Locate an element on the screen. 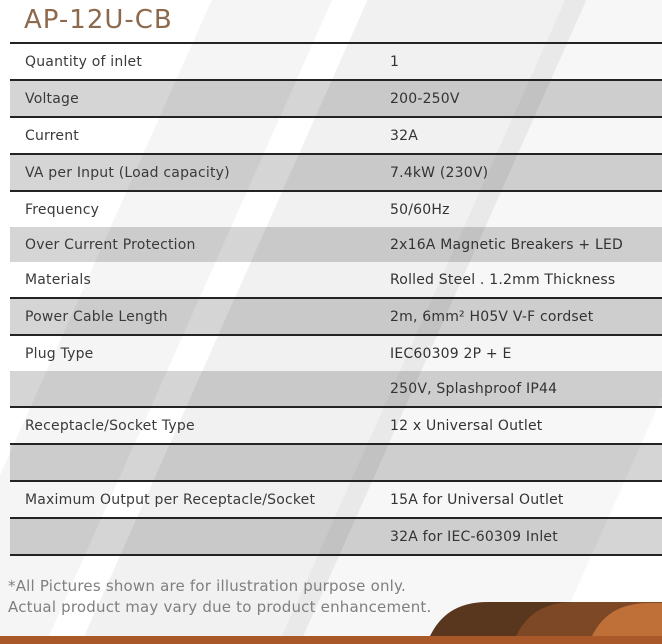  spec-row: Materials Rolled Steel . 1.2mm Thickness is located at coordinates (336, 279).